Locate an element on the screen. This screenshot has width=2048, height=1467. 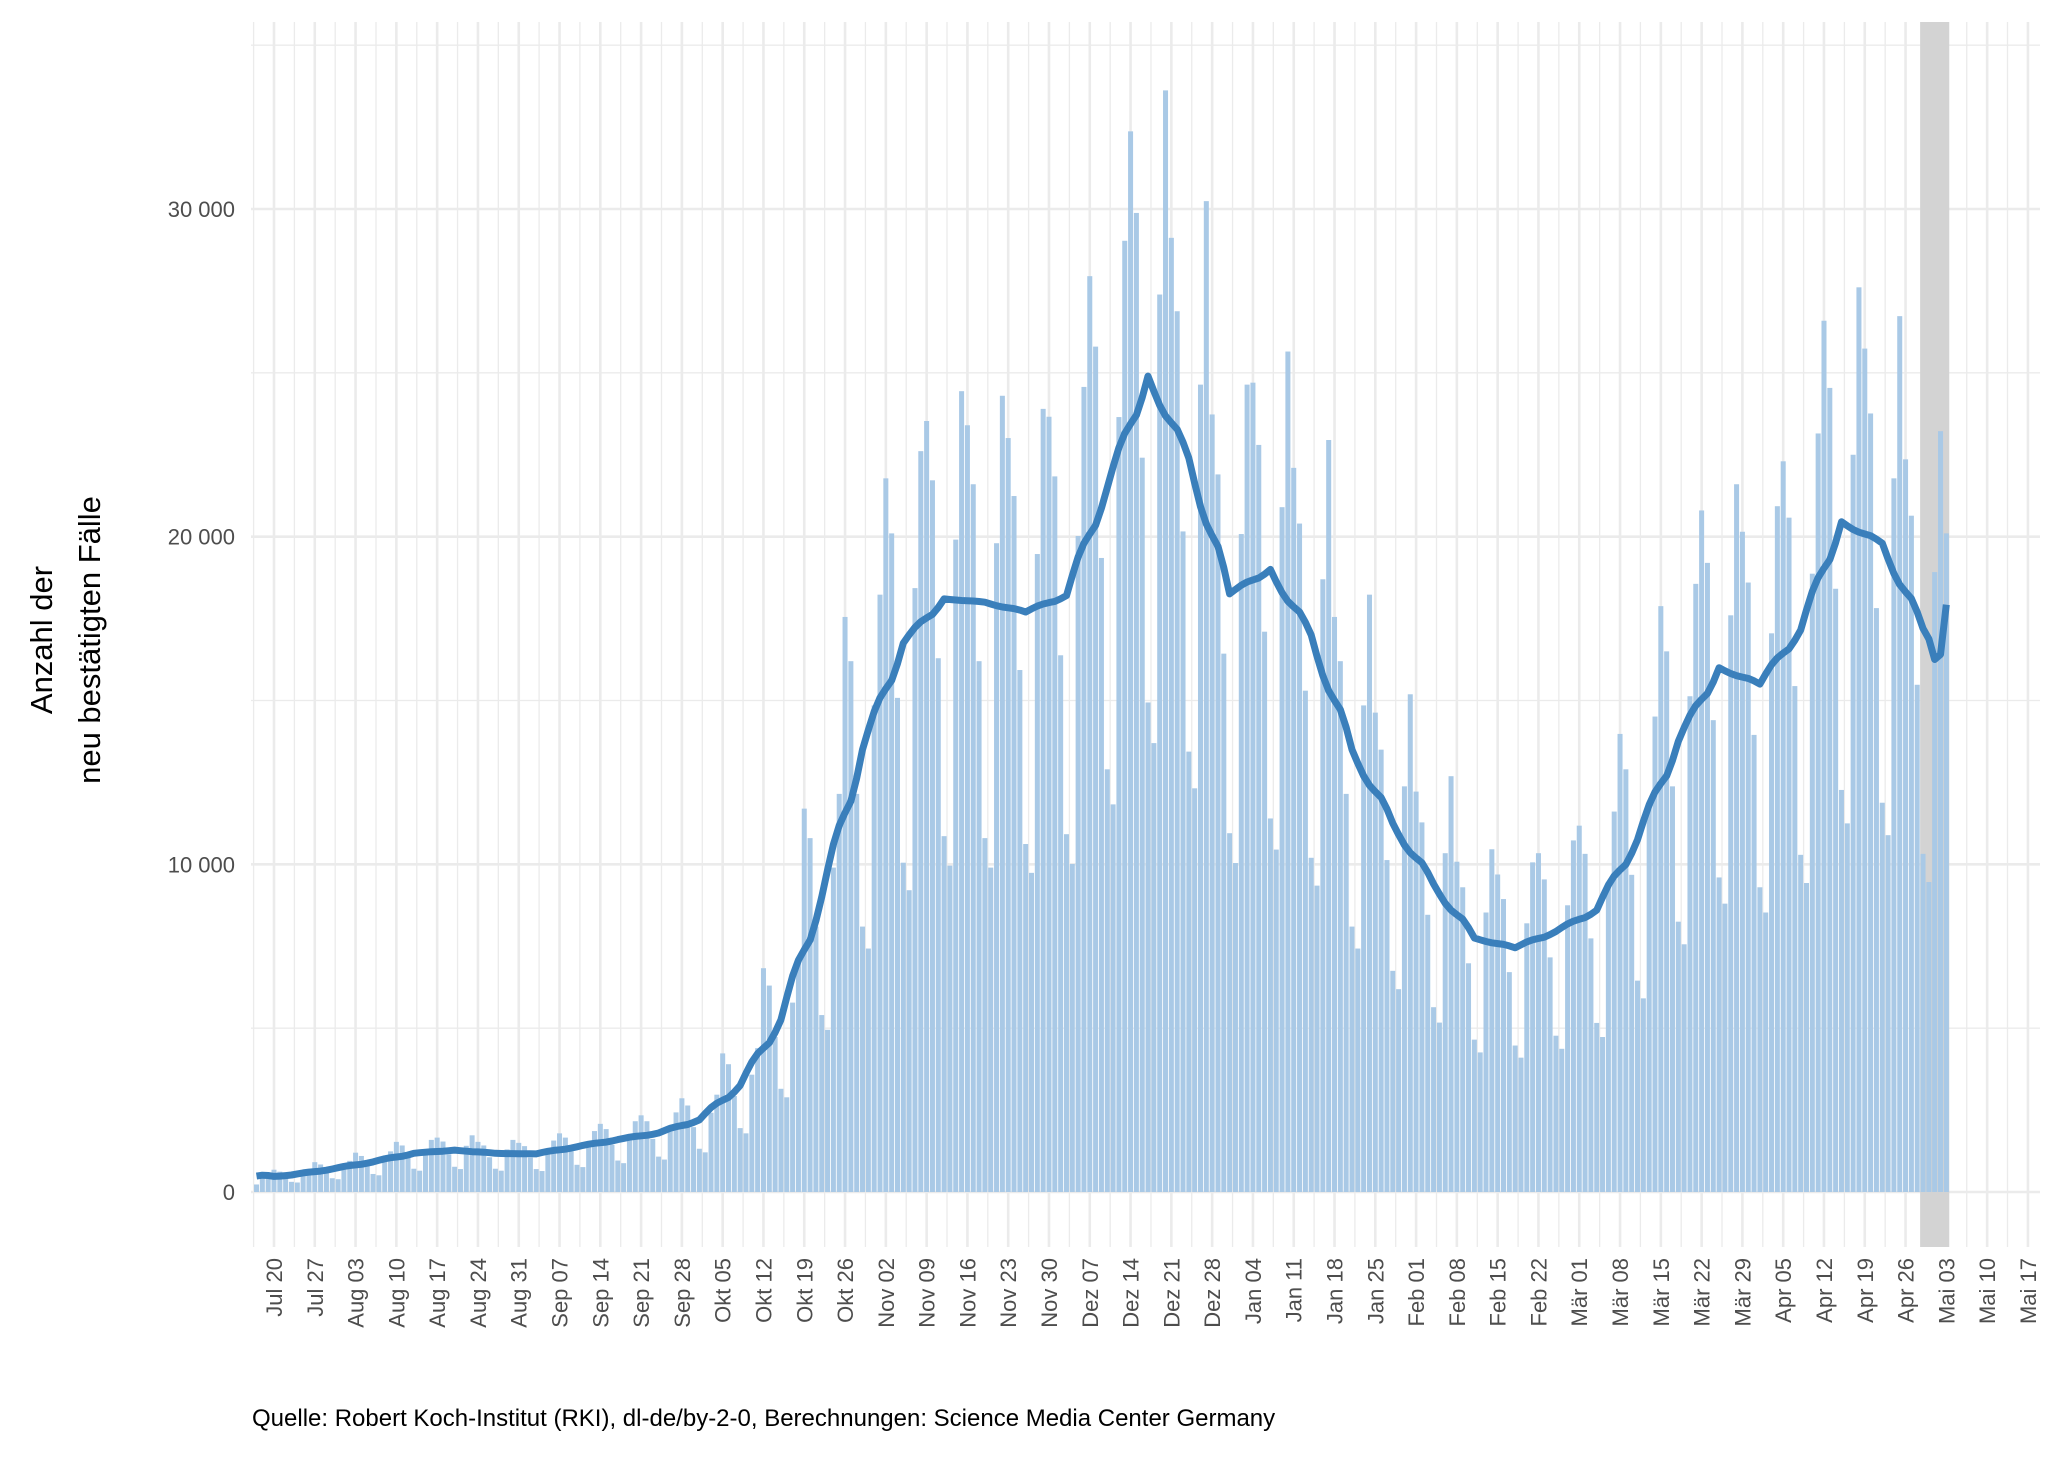
x-tick-label: Apr 05 is located at coordinates (1783, 1290).